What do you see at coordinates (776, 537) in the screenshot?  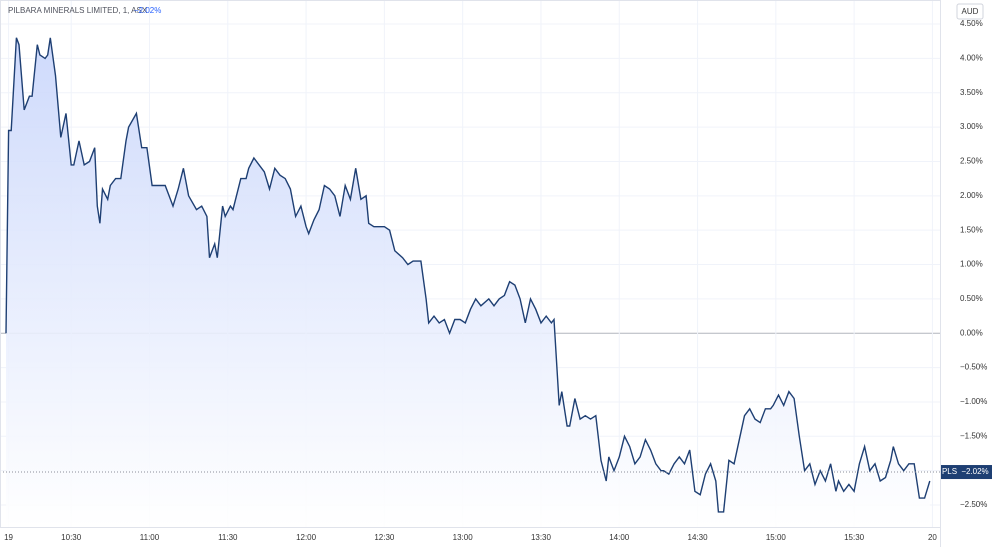 I see `x-tick-label: 15:00` at bounding box center [776, 537].